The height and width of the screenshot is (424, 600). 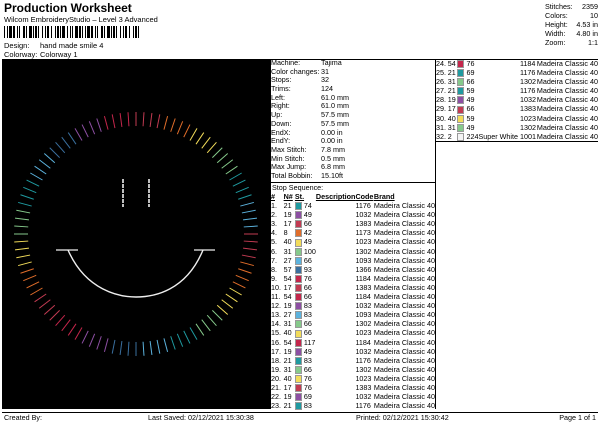 I want to click on row-index: 16., so click(x=276, y=342).